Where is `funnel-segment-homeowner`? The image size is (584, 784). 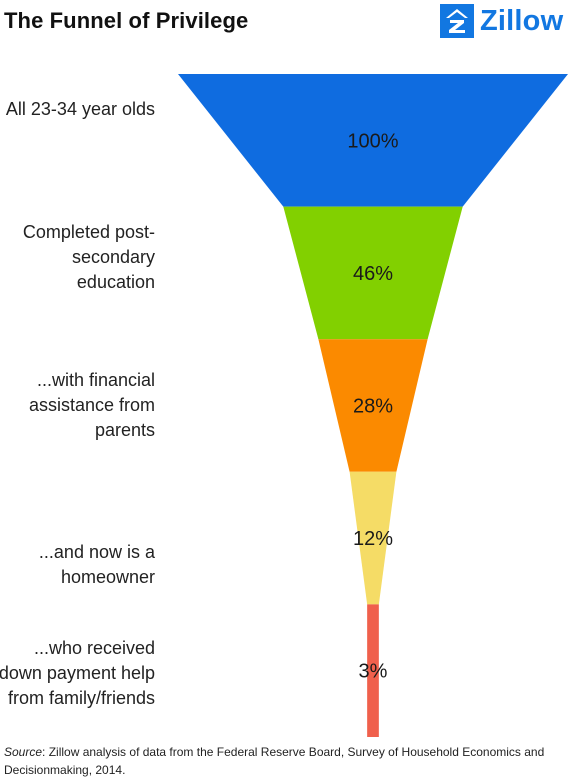
funnel-segment-homeowner is located at coordinates (373, 538).